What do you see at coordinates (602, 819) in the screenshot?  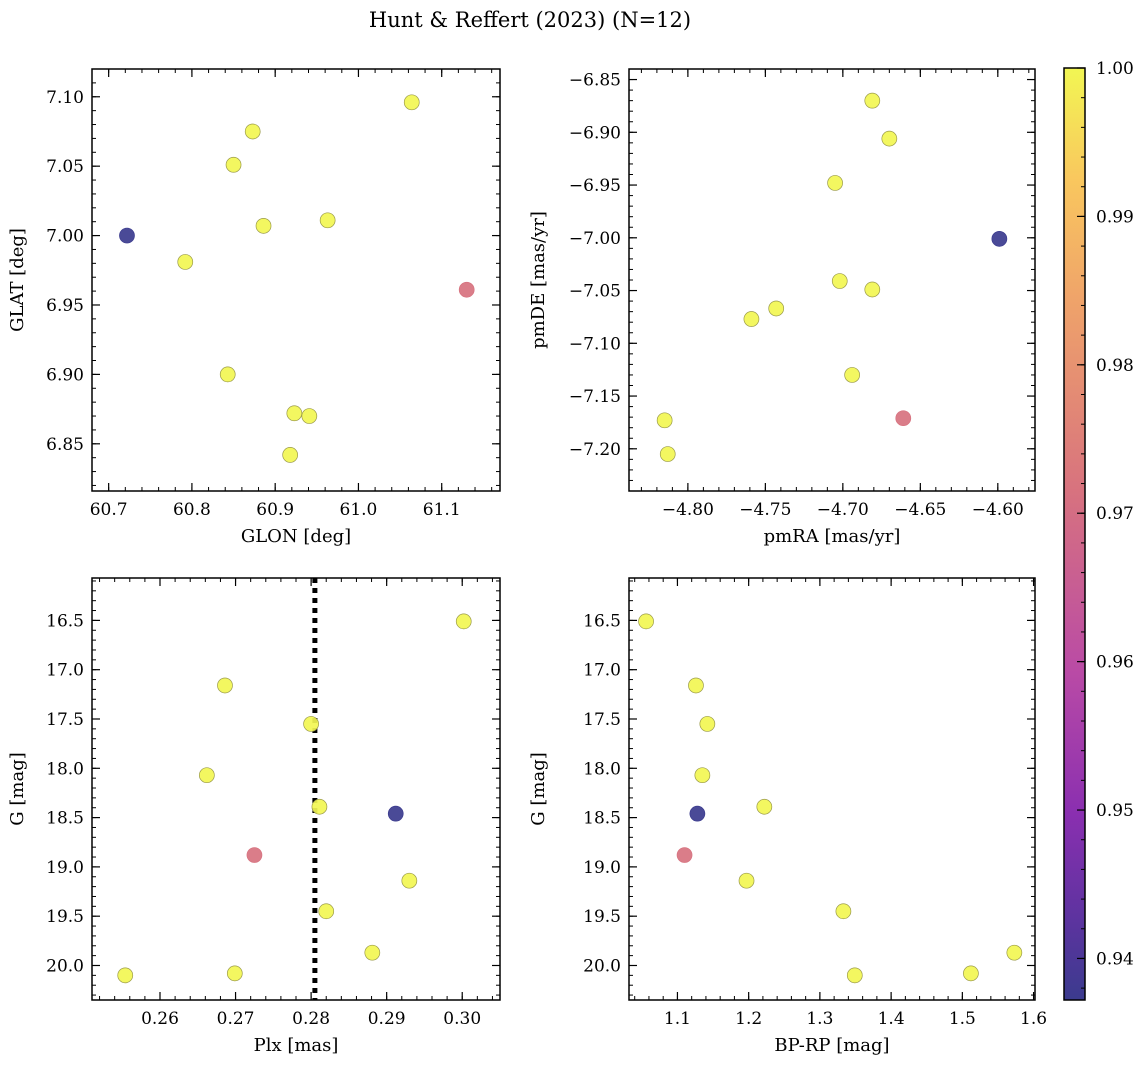 I see `y-tick-label: 18.5` at bounding box center [602, 819].